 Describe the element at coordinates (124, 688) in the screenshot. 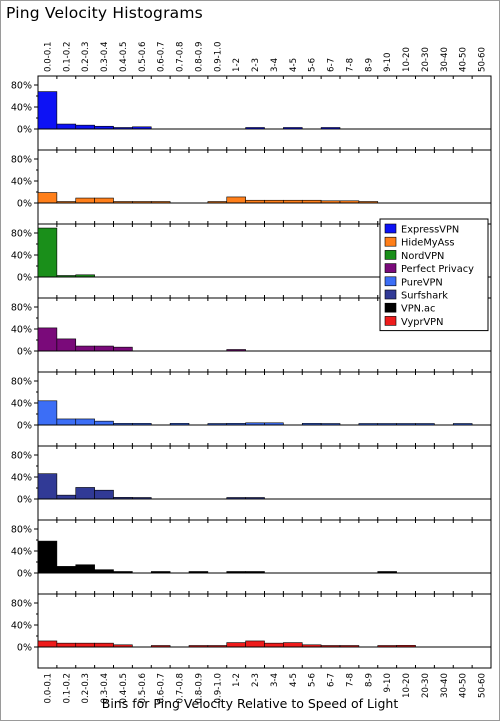

I see `x-tick-label-bottom: 0.4-0.5` at that location.